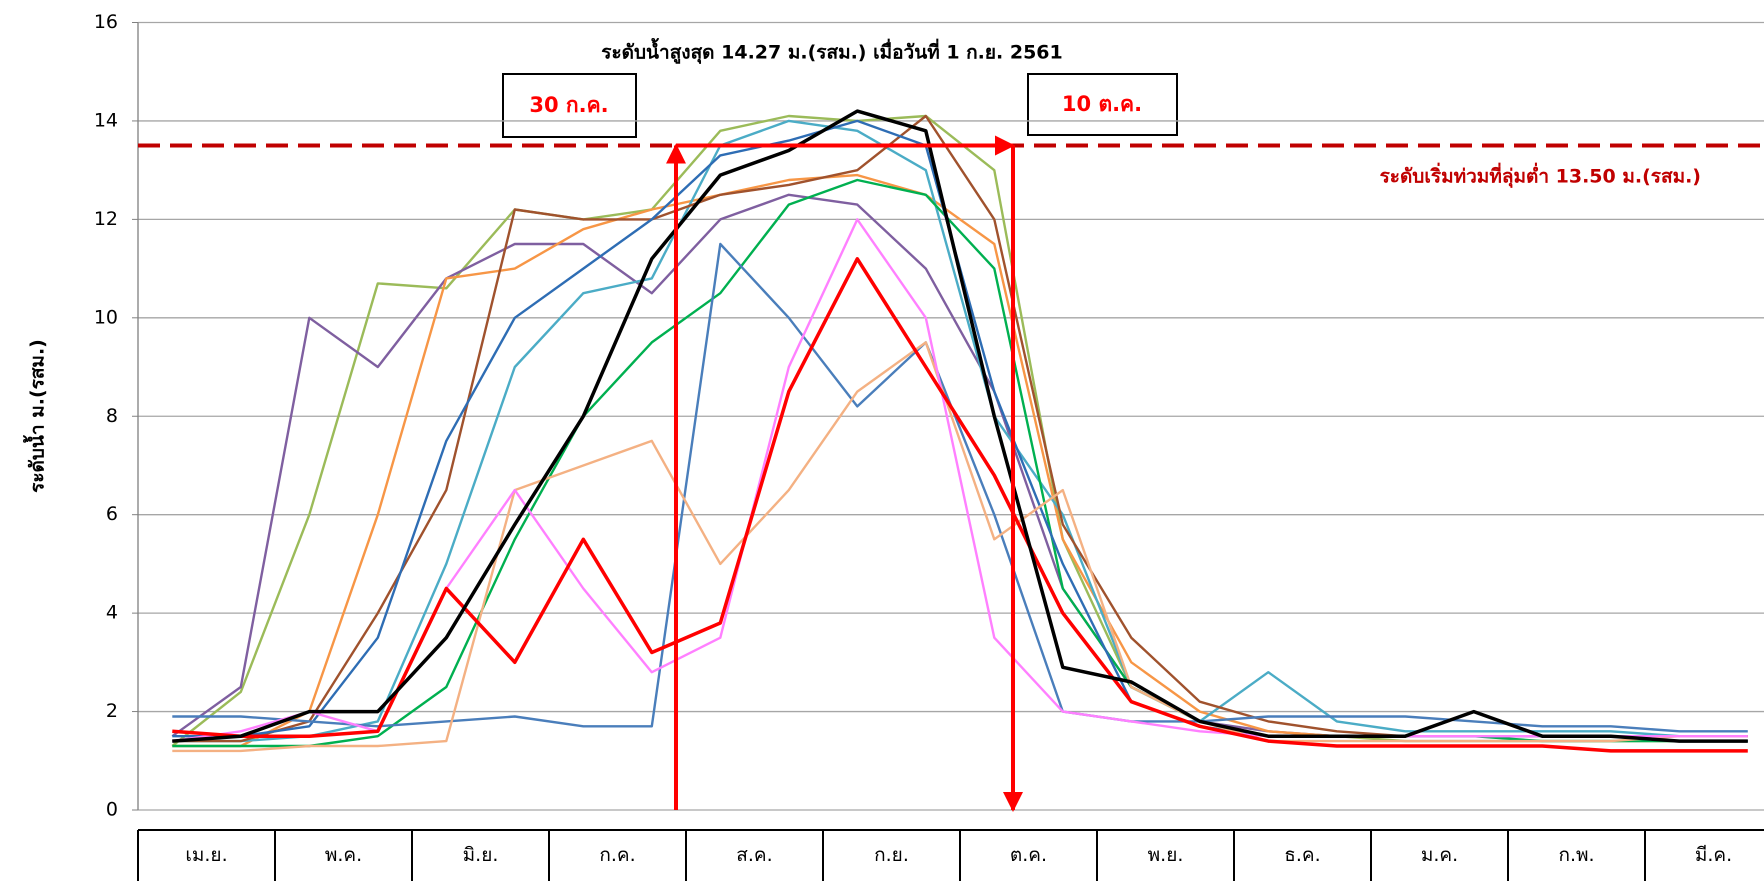 The height and width of the screenshot is (881, 1764). What do you see at coordinates (1540, 176) in the screenshot?
I see `threshold-label: ระดับเริ่มท่วมที่ลุ่มต่ำ 13.50 ม.(รสม.)` at bounding box center [1540, 176].